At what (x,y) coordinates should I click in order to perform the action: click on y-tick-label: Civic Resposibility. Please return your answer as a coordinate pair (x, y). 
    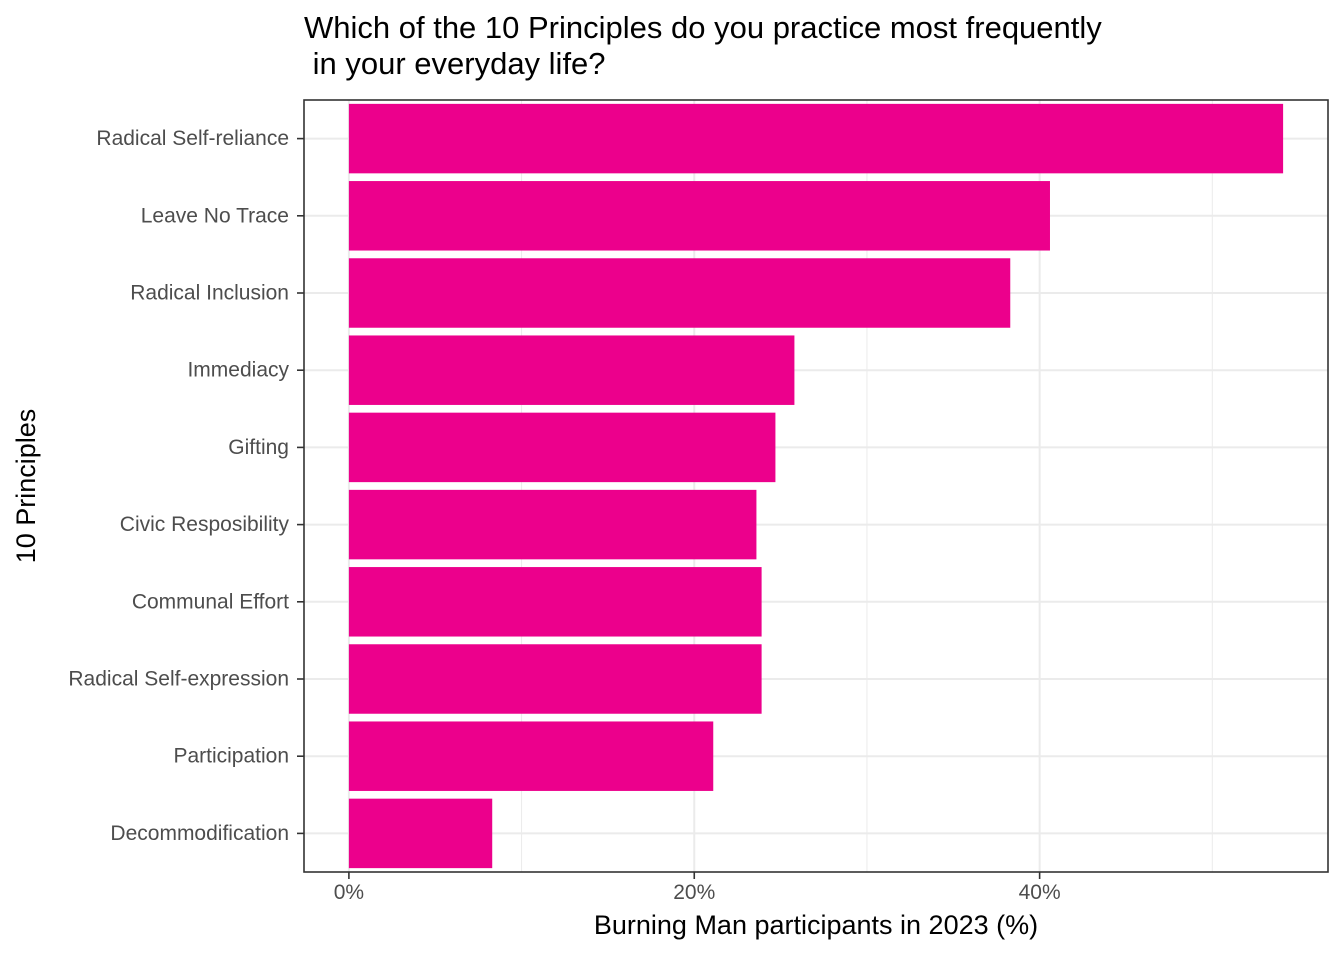
    Looking at the image, I should click on (205, 524).